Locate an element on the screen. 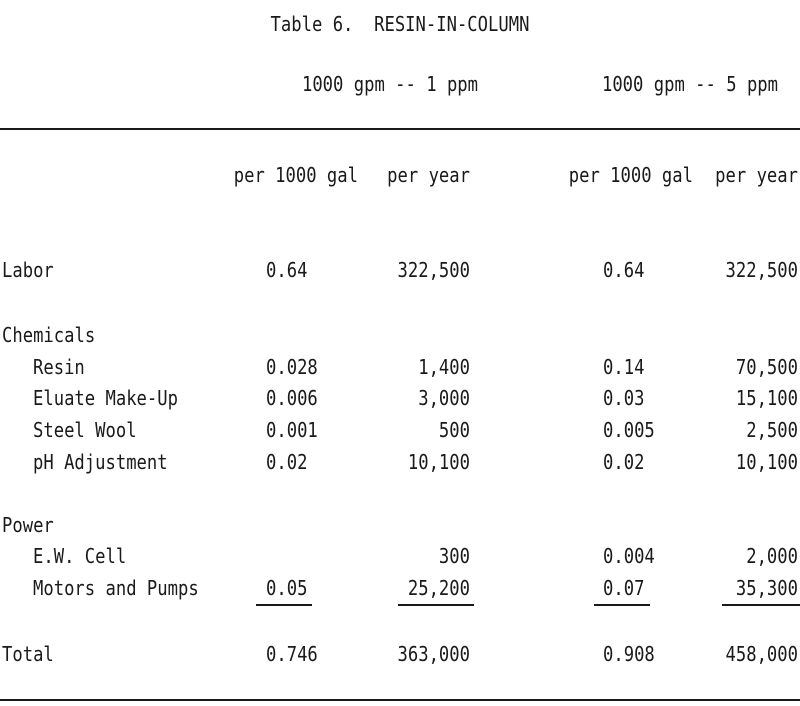 Image resolution: width=800 pixels, height=706 pixels. table-title: Table 6. RESIN-IN-COLUMN is located at coordinates (400, 24).